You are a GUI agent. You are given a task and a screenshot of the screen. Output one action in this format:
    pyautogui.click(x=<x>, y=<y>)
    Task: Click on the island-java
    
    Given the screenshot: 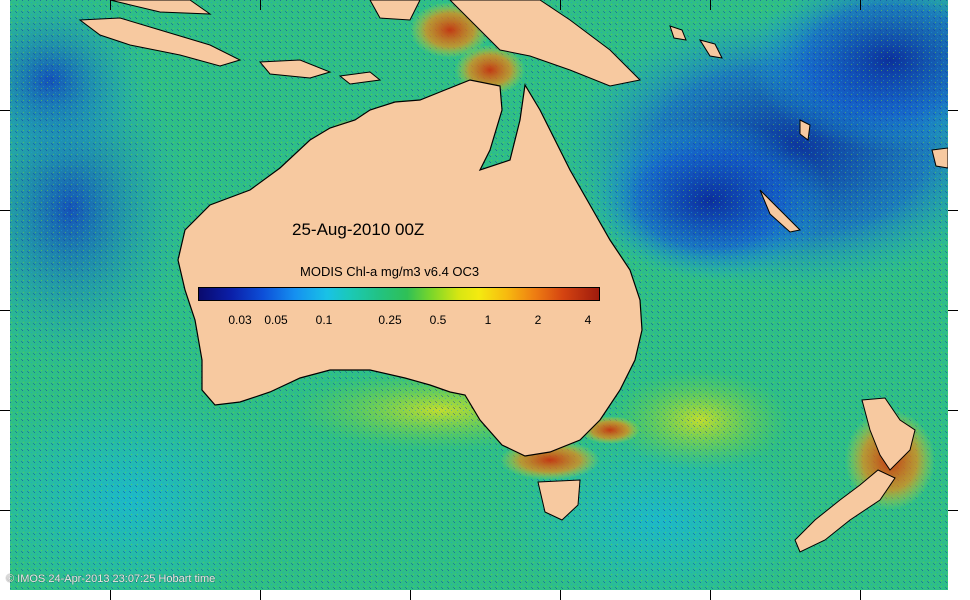 What is the action you would take?
    pyautogui.click(x=160, y=42)
    